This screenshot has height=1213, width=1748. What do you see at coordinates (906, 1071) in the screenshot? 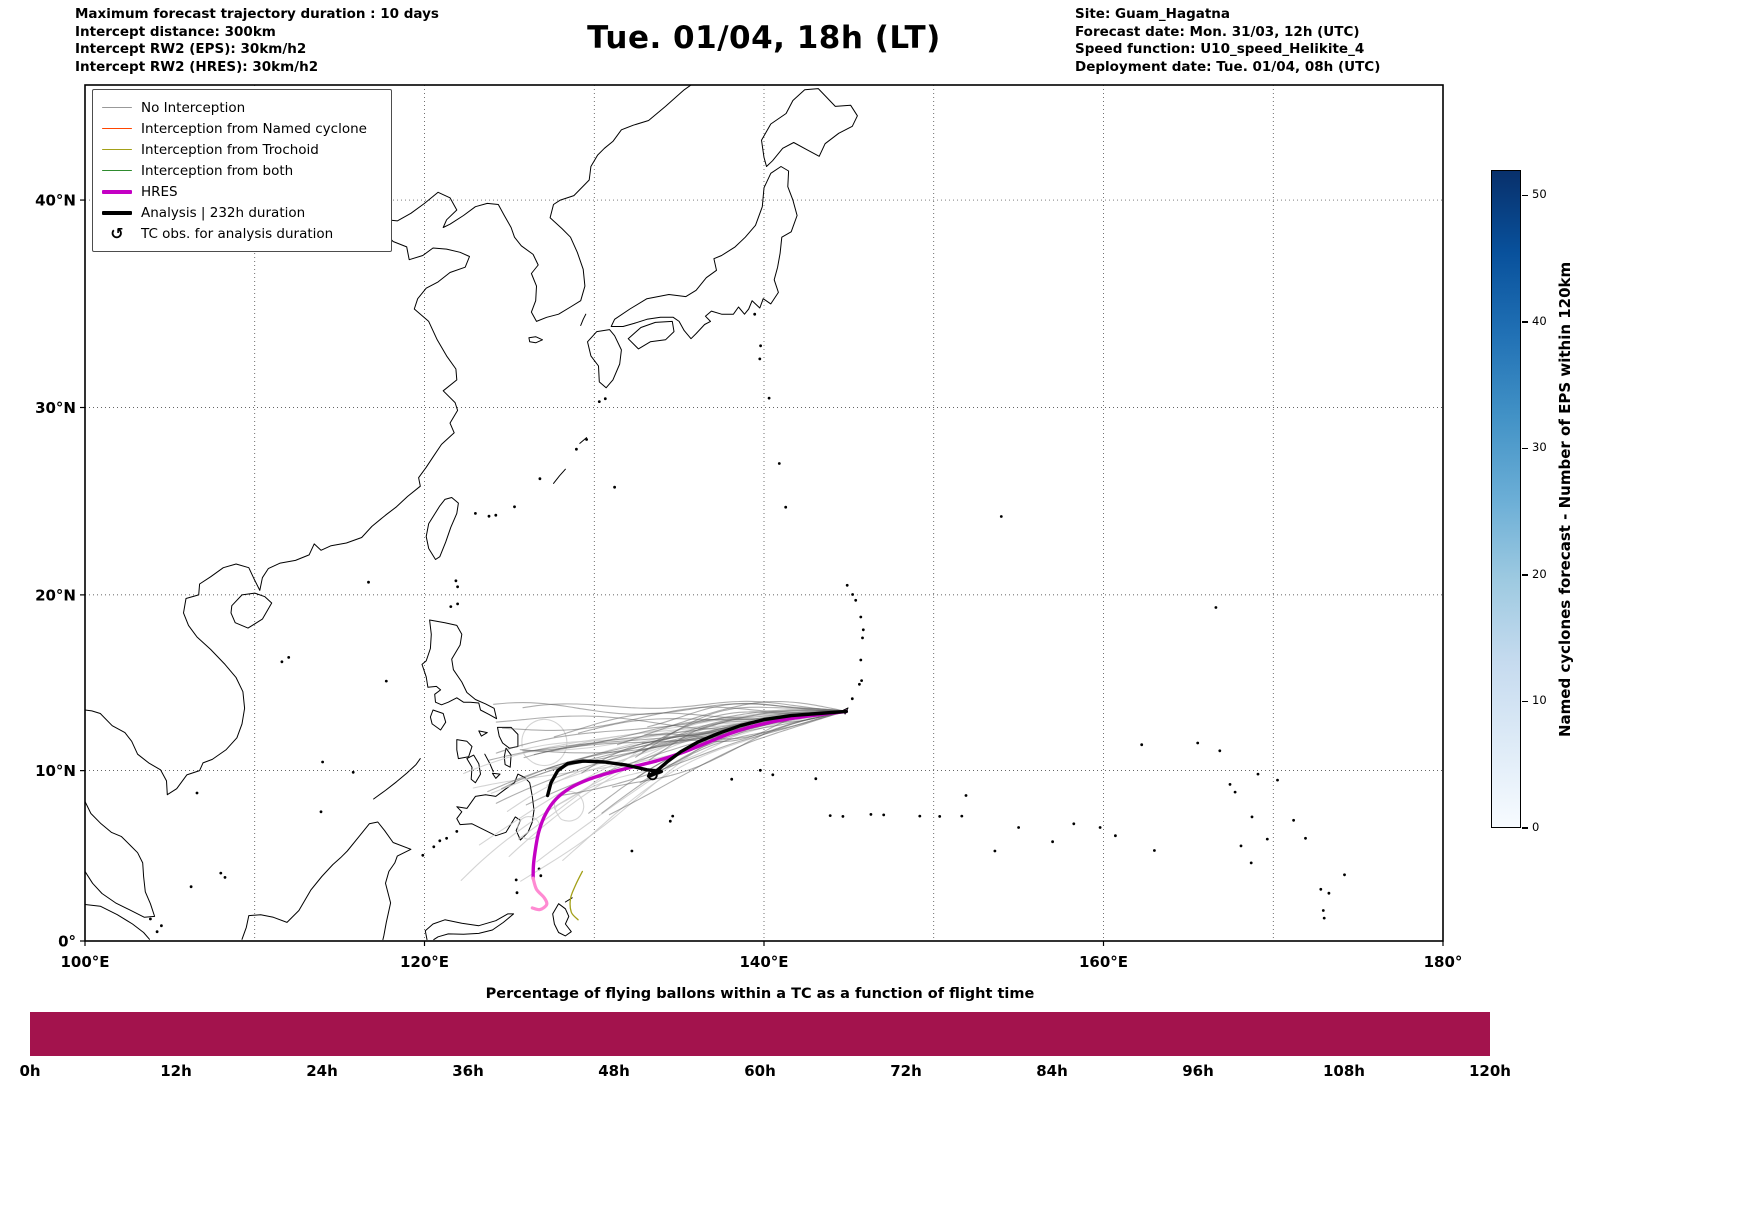
I see `flight-time-tick-label: 72h` at bounding box center [906, 1071].